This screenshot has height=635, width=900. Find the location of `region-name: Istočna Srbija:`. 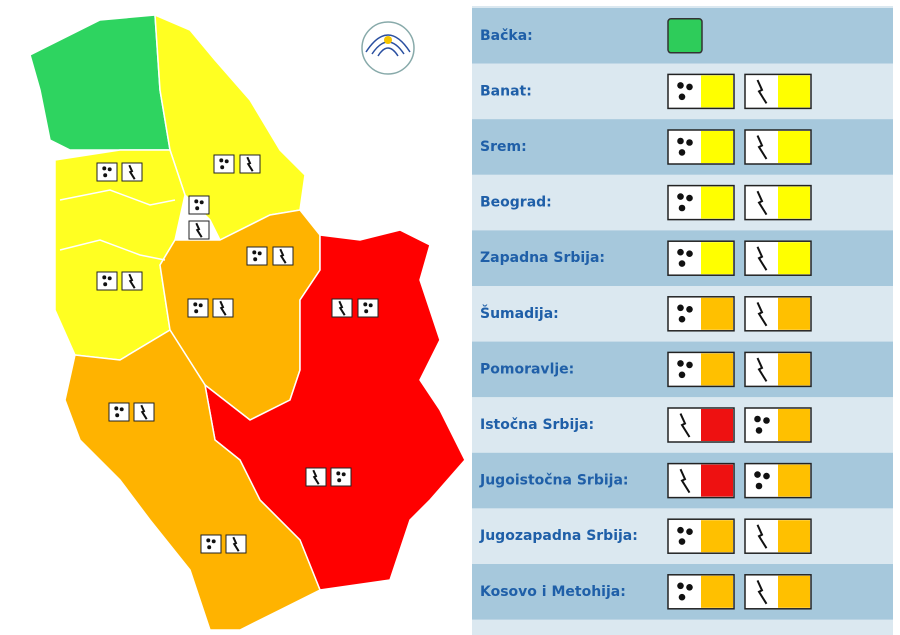

region-name: Istočna Srbija: is located at coordinates (537, 425).